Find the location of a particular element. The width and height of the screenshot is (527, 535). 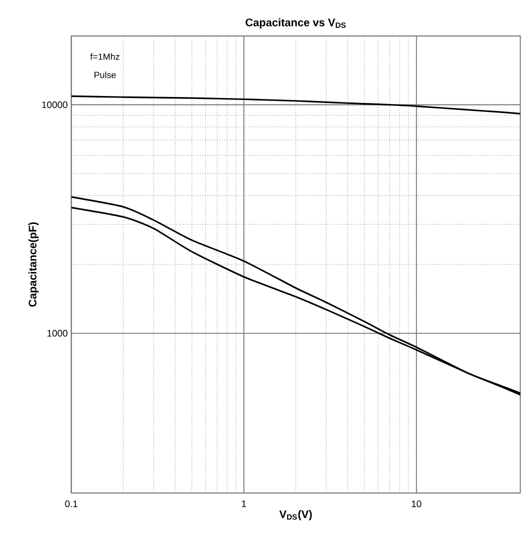

x-tick-label: 1 is located at coordinates (244, 504).